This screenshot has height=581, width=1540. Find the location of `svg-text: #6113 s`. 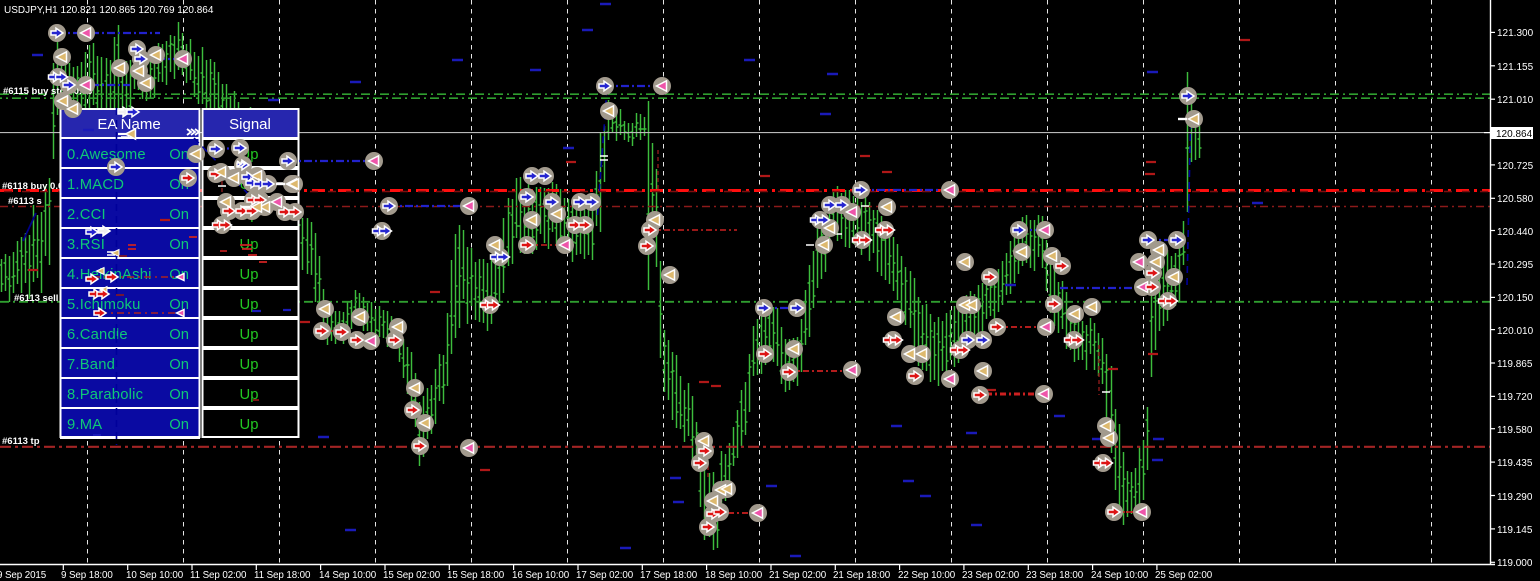

svg-text: #6113 s is located at coordinates (25, 201).